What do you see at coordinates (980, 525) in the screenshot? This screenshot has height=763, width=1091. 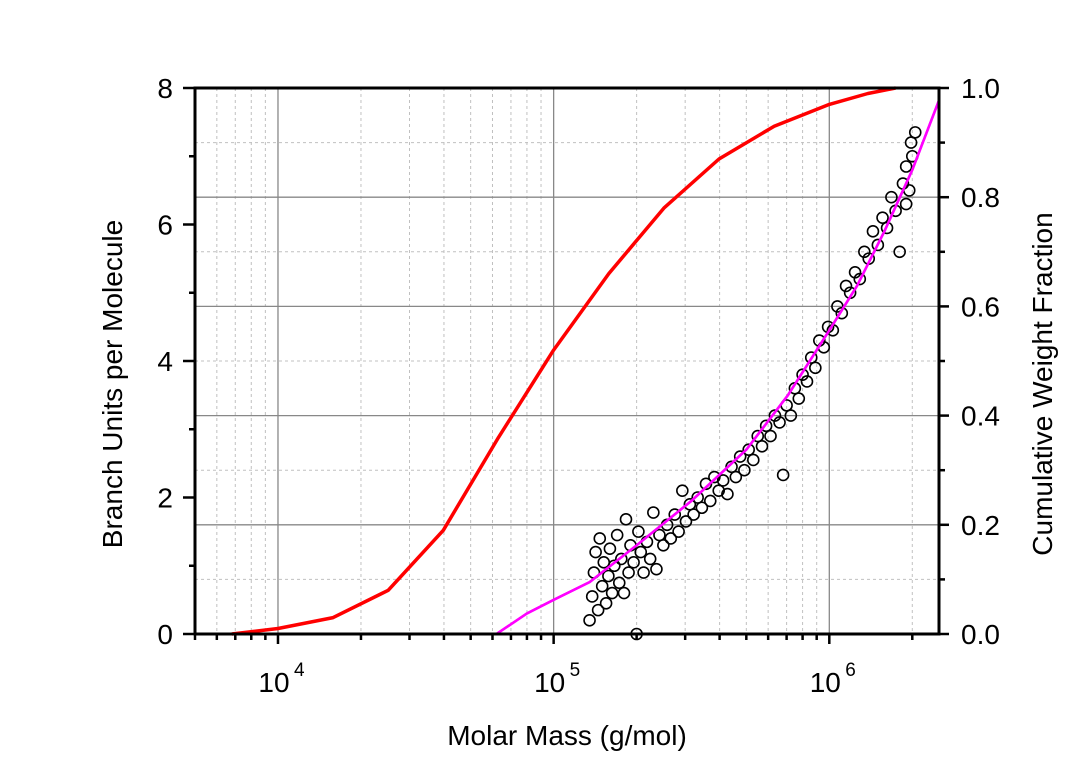 I see `y-right-tick-label: 0.2` at bounding box center [980, 525].